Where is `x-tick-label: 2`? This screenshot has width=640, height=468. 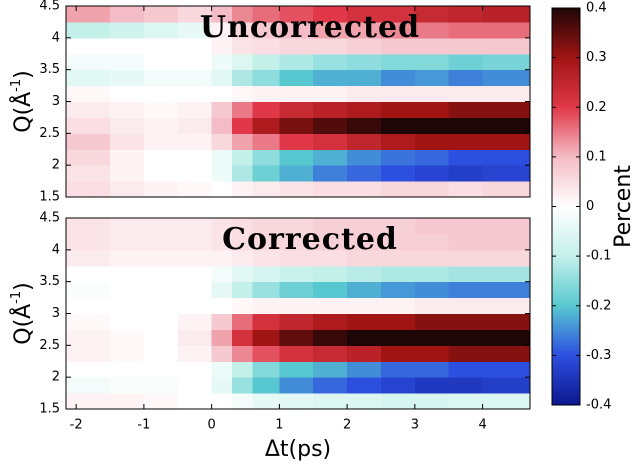 x-tick-label: 2 is located at coordinates (347, 425).